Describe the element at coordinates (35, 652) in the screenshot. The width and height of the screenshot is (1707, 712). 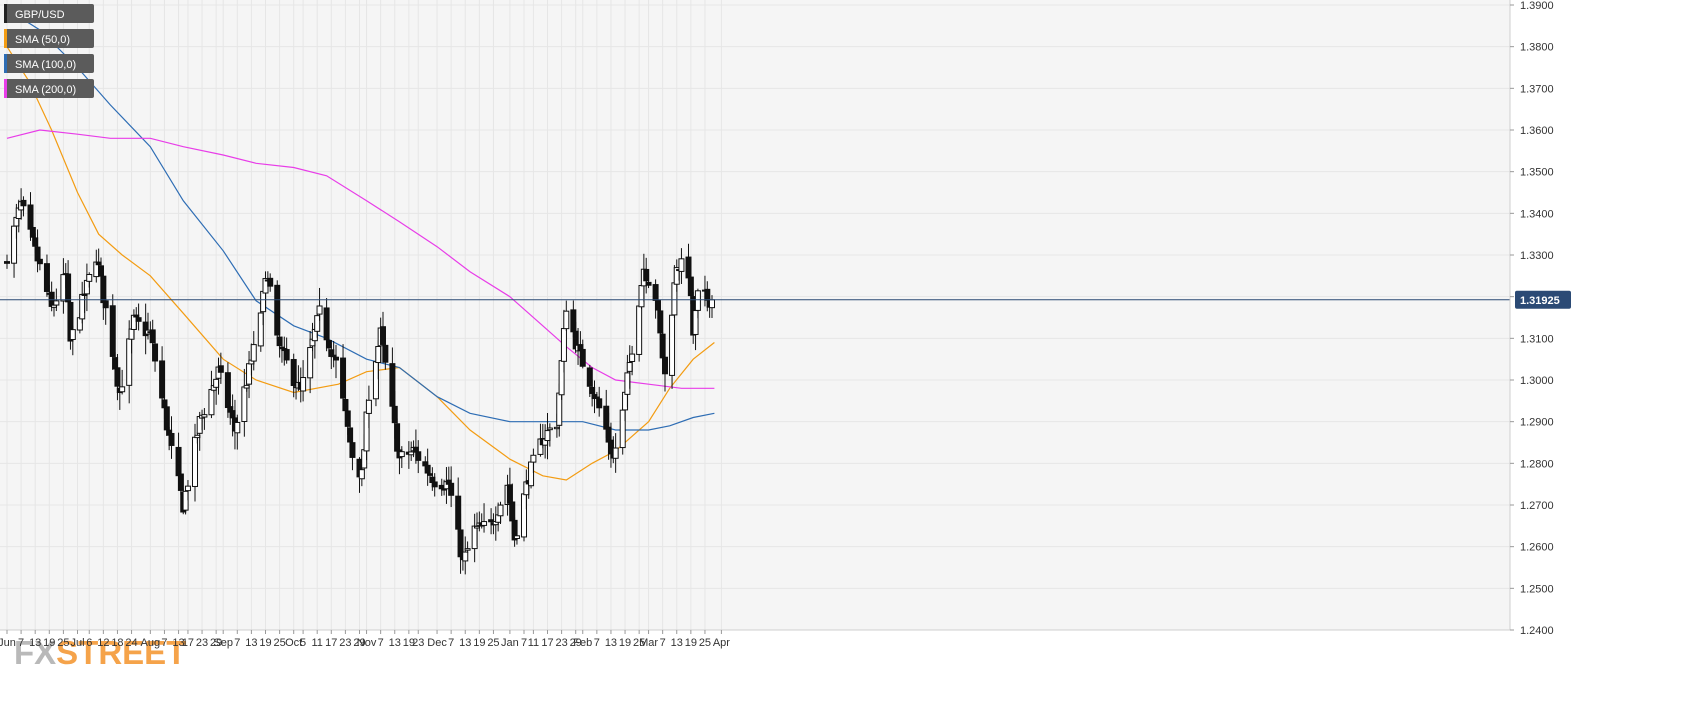
I see `logo-fx-text: FX` at that location.